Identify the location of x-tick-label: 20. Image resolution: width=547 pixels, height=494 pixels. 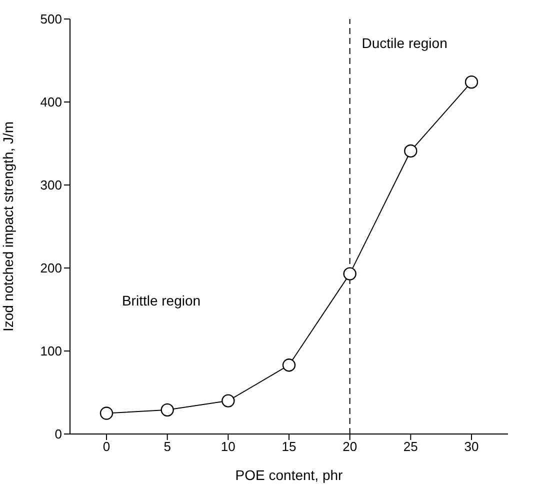
(350, 446).